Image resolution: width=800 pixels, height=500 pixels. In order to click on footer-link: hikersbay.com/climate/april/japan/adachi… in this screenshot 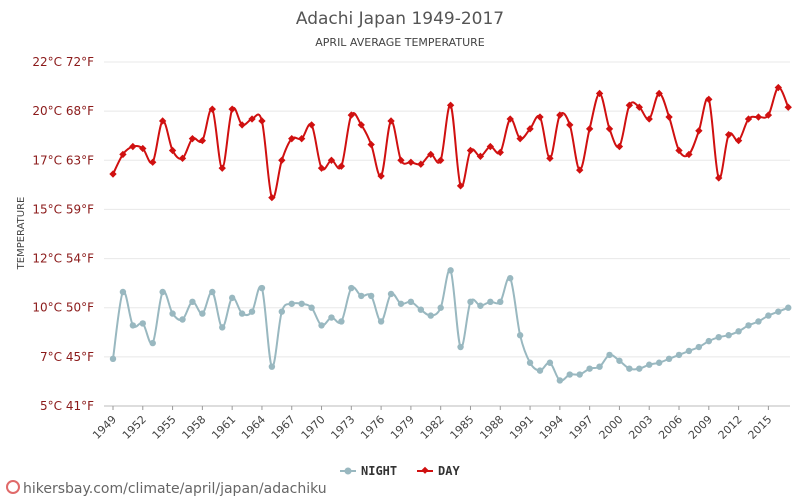, I will do `click(166, 488)`.